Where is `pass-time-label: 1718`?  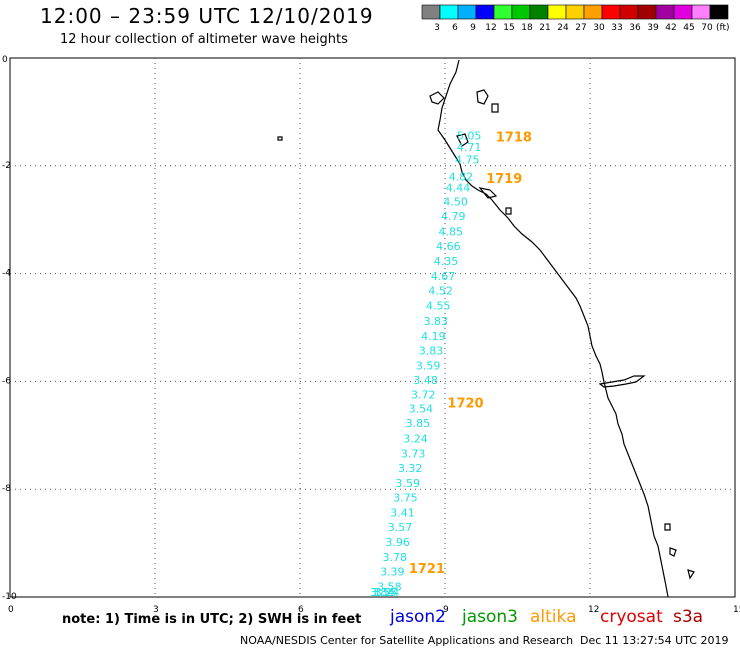 pass-time-label: 1718 is located at coordinates (514, 138).